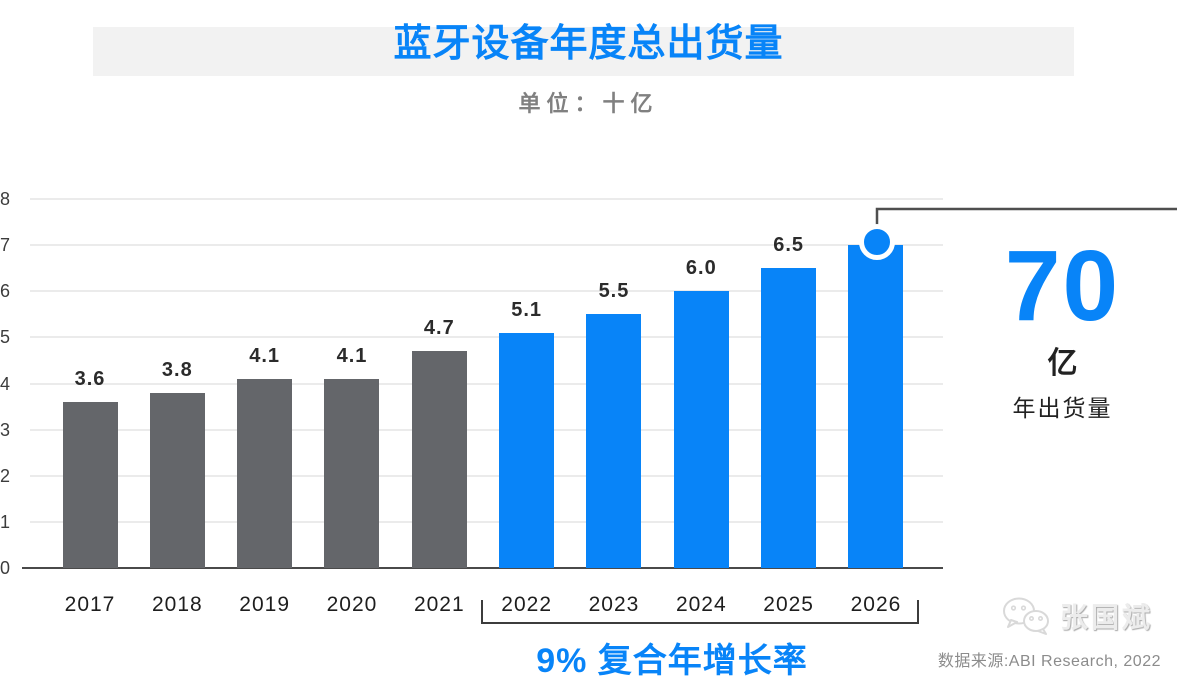 The width and height of the screenshot is (1177, 676). I want to click on watermark: 张国斌, so click(1077, 616).